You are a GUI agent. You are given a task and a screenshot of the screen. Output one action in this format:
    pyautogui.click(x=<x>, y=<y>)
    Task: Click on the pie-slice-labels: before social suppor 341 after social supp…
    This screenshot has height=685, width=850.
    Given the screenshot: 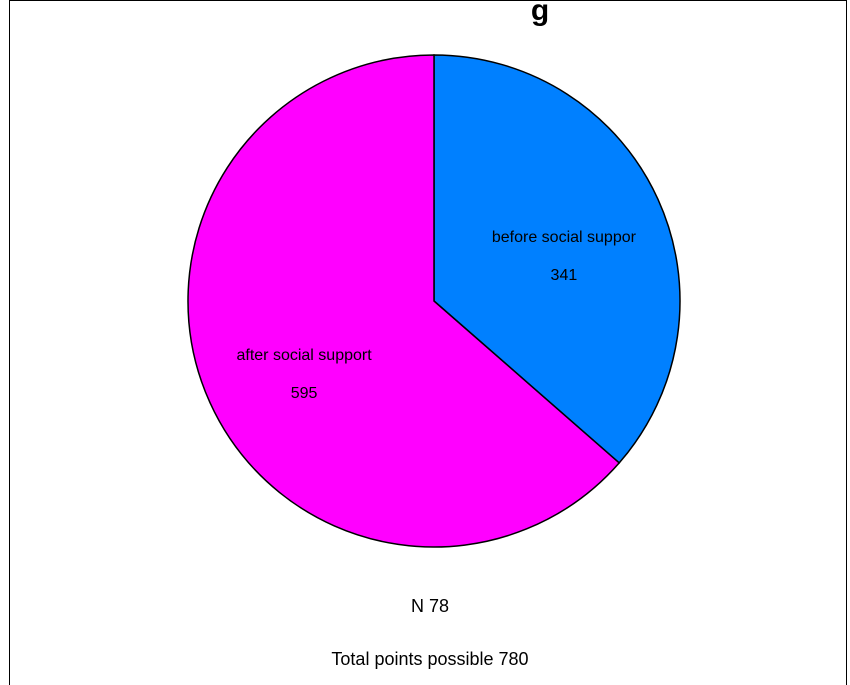 What is the action you would take?
    pyautogui.click(x=436, y=315)
    